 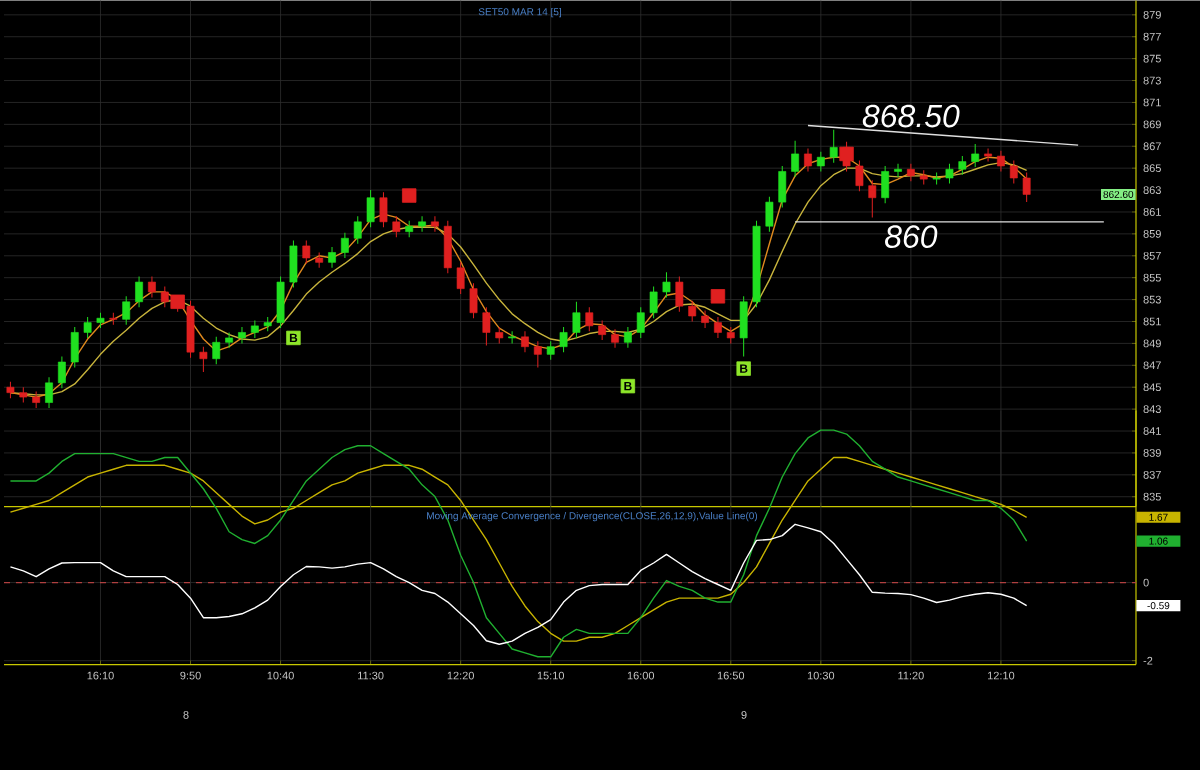 I want to click on annotation: 868.50, so click(x=911, y=116).